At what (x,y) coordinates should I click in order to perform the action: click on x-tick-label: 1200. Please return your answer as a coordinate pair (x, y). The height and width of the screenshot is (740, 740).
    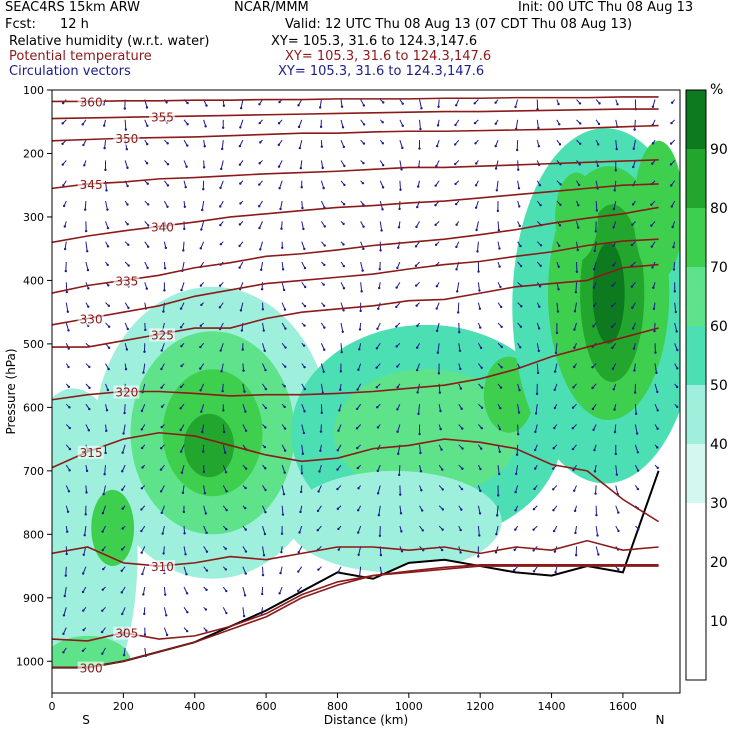
    Looking at the image, I should click on (480, 706).